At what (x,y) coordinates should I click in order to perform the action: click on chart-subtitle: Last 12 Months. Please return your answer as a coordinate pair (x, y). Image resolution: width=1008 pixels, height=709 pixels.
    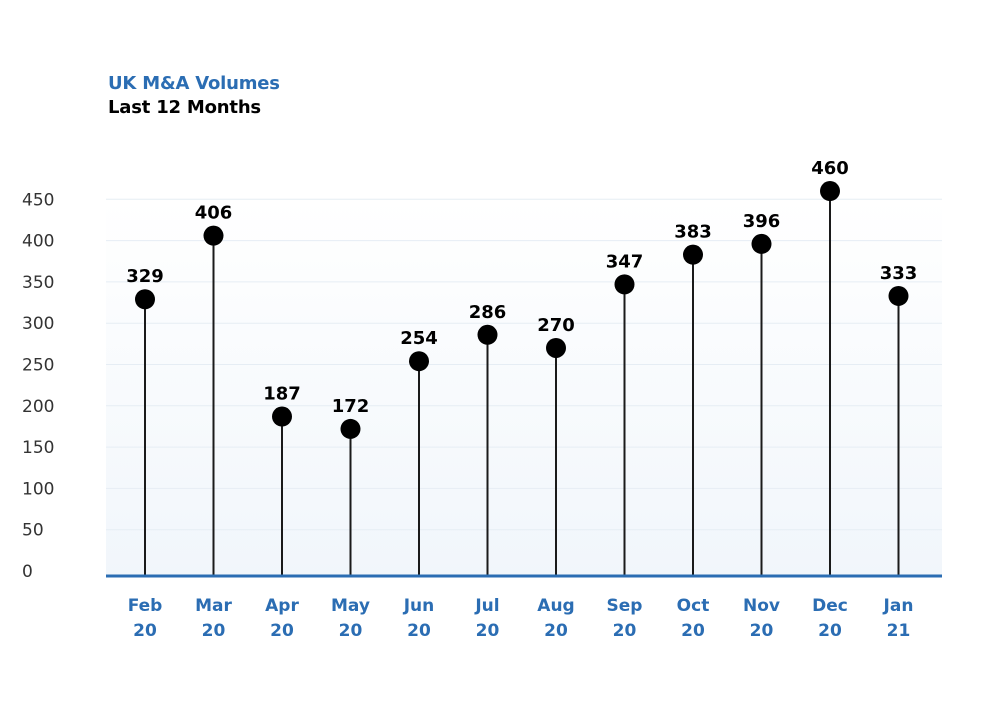
    Looking at the image, I should click on (184, 107).